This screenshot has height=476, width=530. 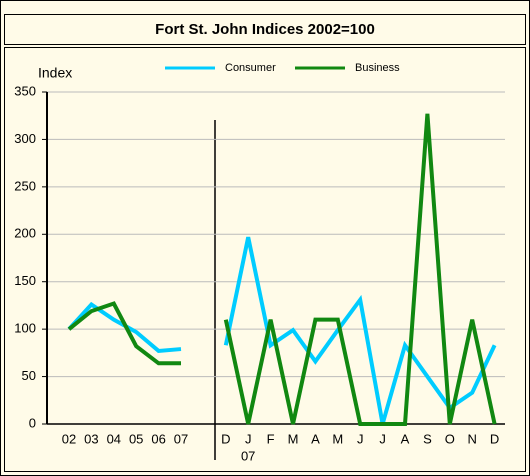 I want to click on x-tick-label: O, so click(x=450, y=438).